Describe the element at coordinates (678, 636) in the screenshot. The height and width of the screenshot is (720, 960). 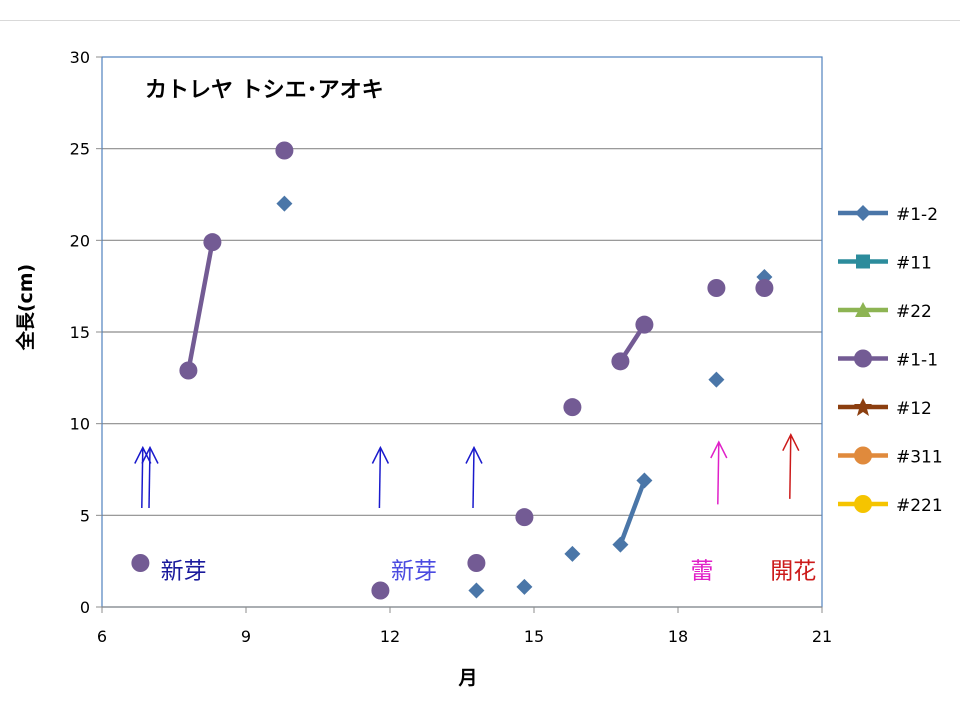
I see `x-tick-label: 18` at that location.